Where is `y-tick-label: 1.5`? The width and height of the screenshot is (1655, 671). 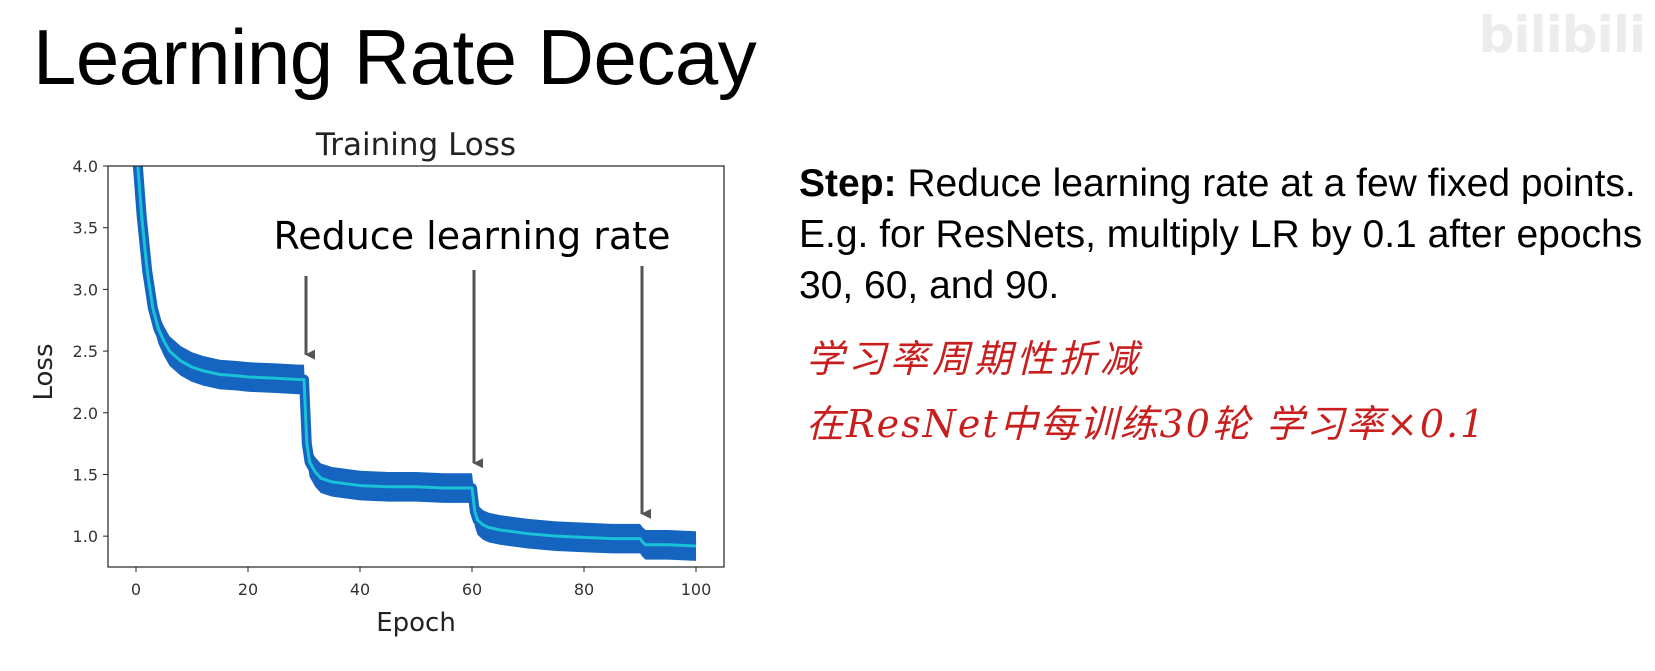 y-tick-label: 1.5 is located at coordinates (85, 474).